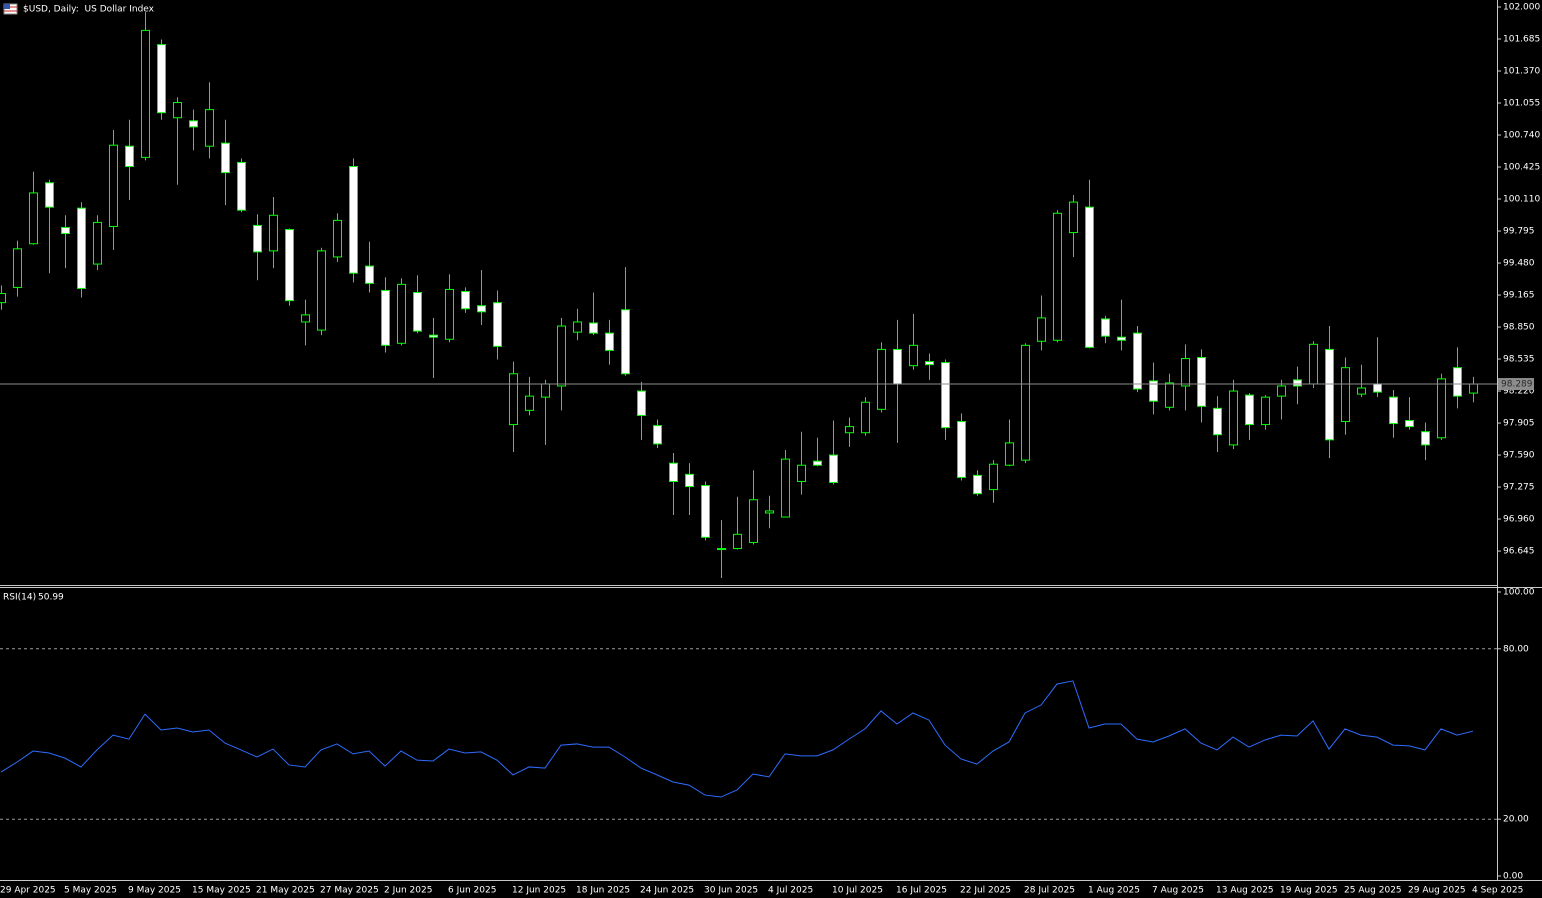 This screenshot has width=1542, height=898. I want to click on x-tick-label: 2 Jun 2025, so click(408, 891).